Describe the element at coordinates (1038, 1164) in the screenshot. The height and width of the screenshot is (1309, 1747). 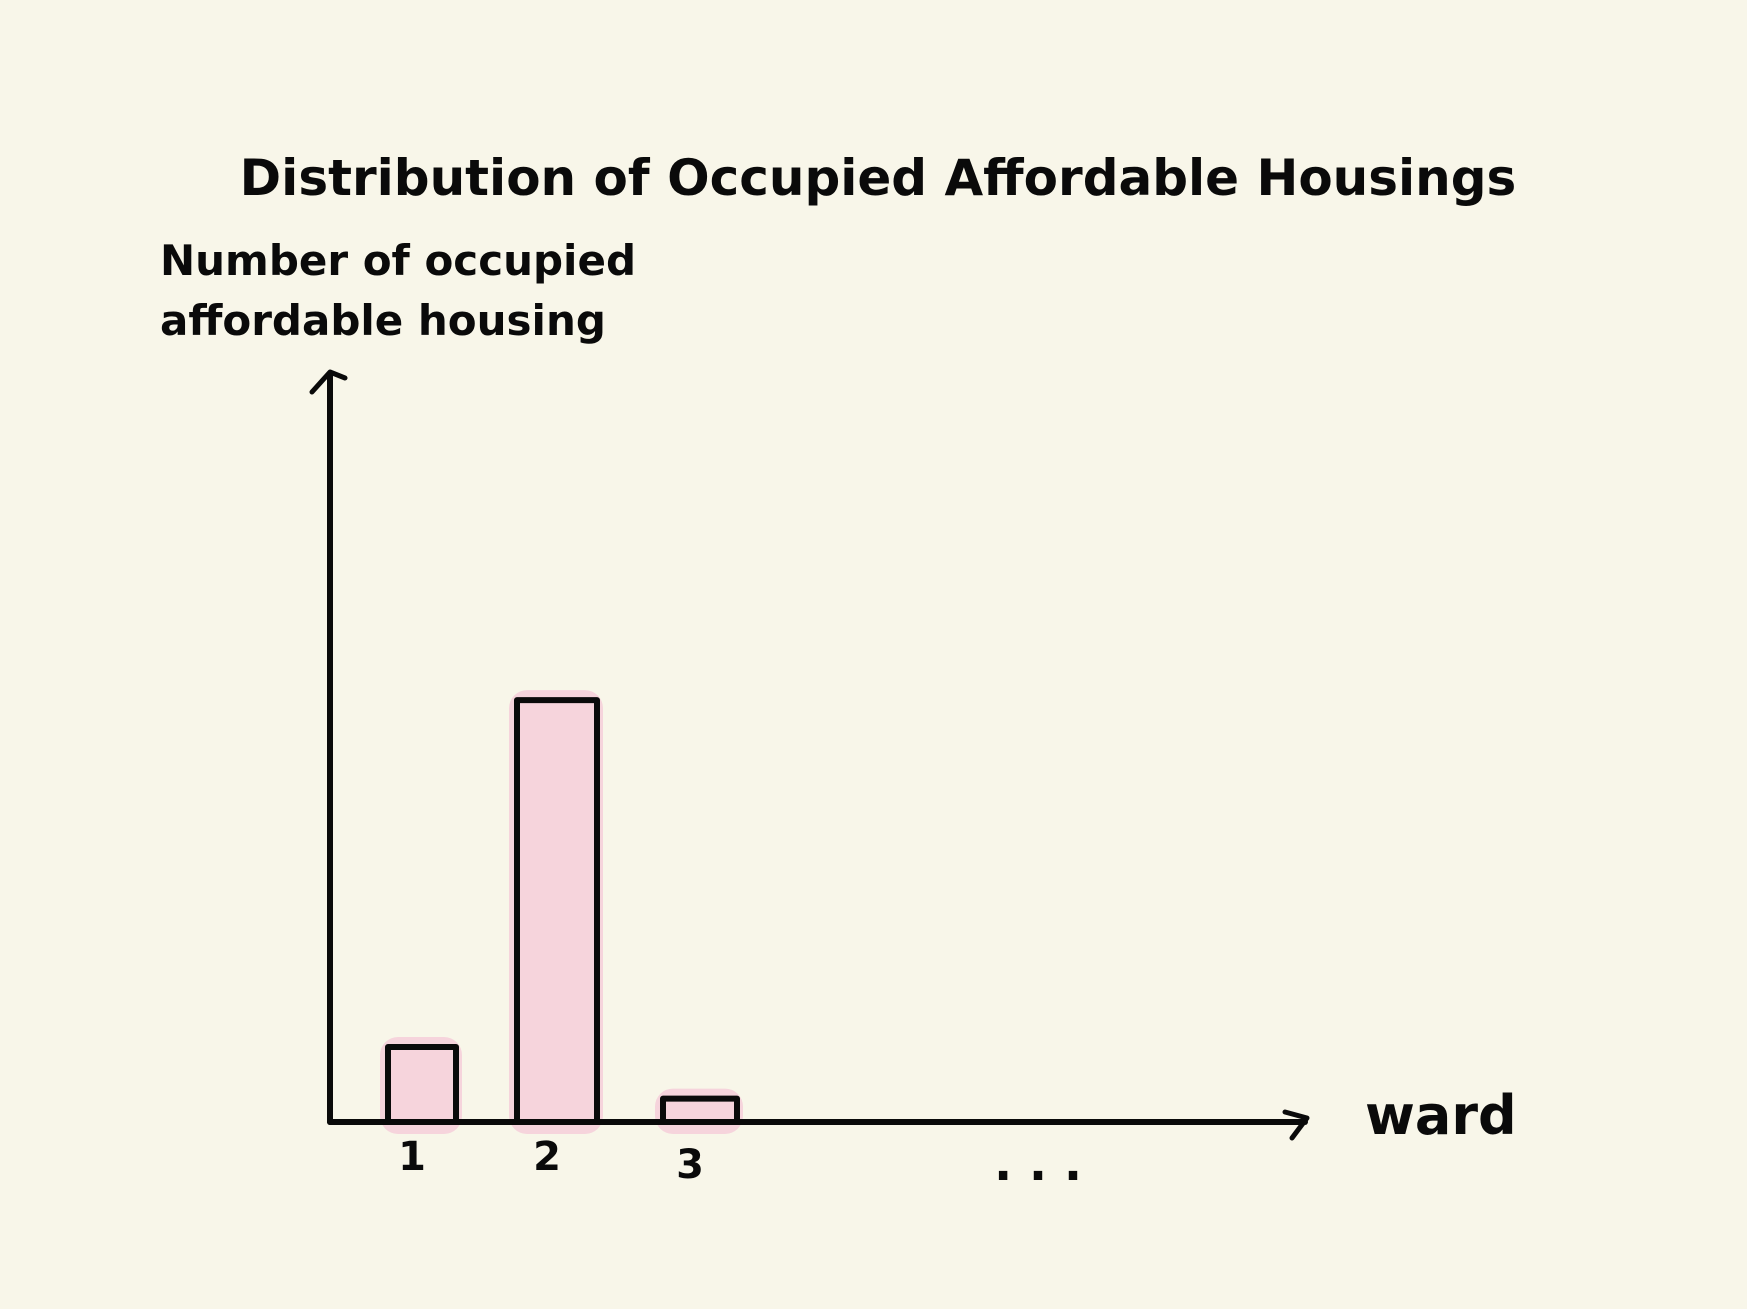
I see `continuation-ellipsis: . . .` at that location.